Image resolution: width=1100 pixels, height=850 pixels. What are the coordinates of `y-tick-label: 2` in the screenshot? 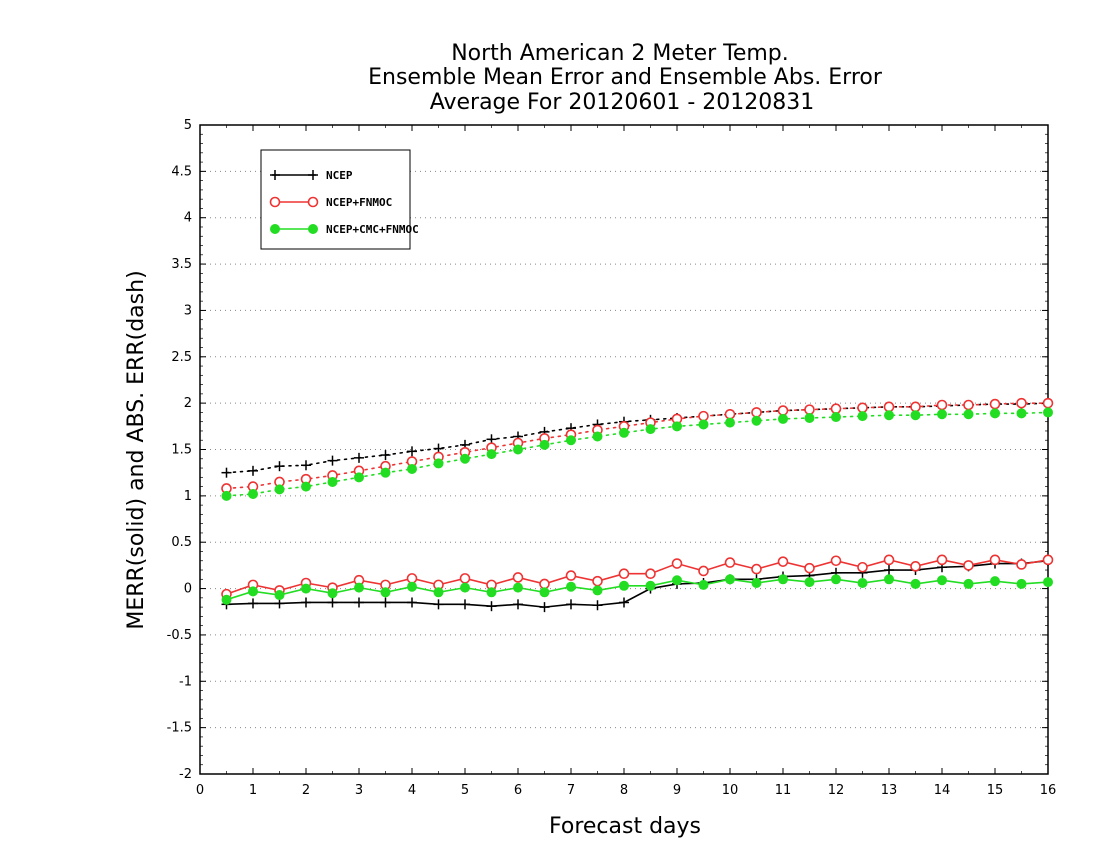 It's located at (188, 403).